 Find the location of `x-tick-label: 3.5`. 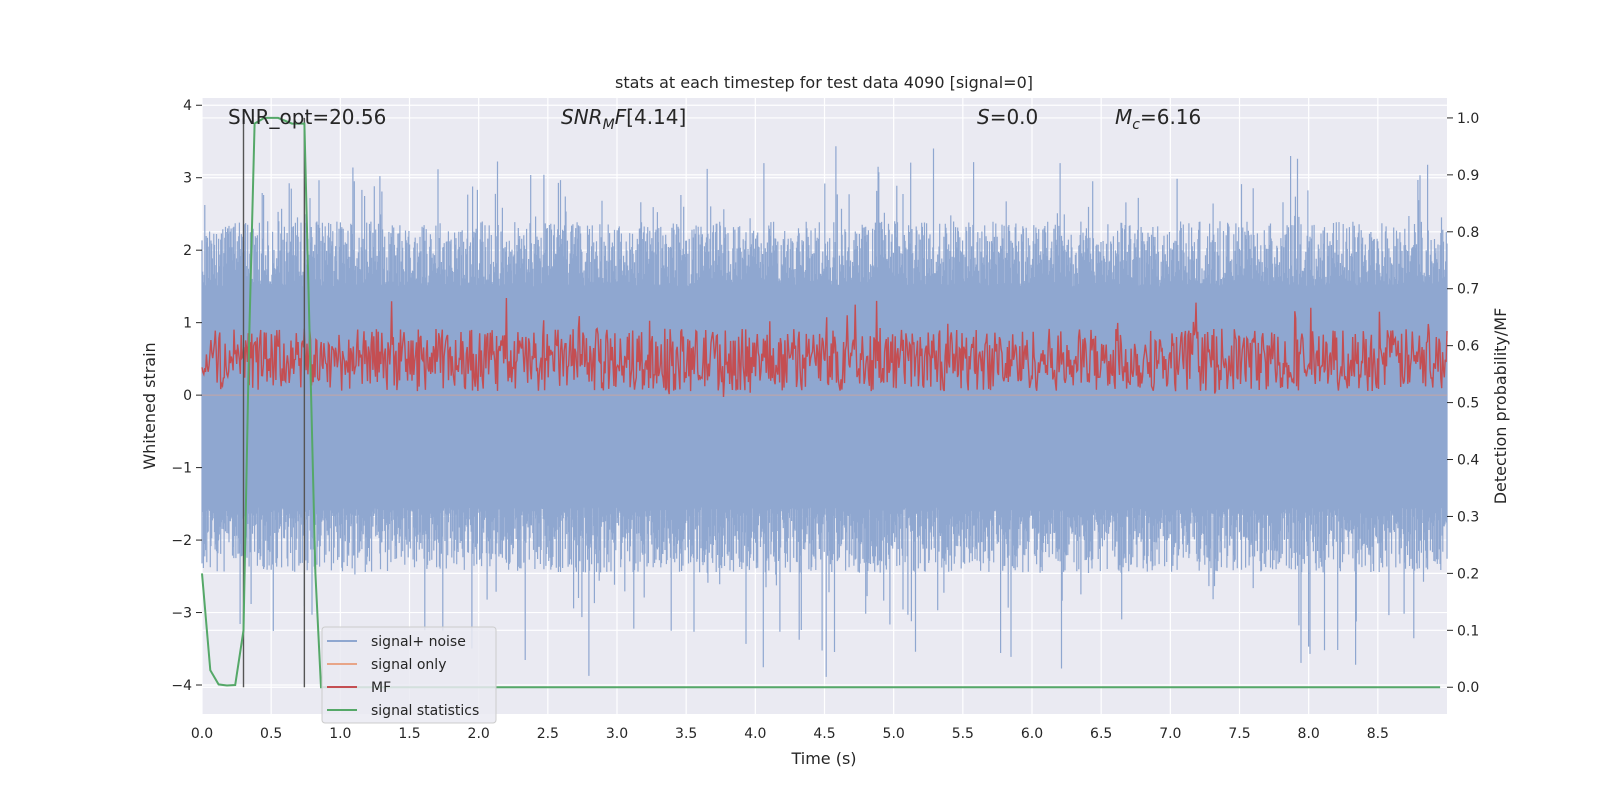

x-tick-label: 3.5 is located at coordinates (686, 734).